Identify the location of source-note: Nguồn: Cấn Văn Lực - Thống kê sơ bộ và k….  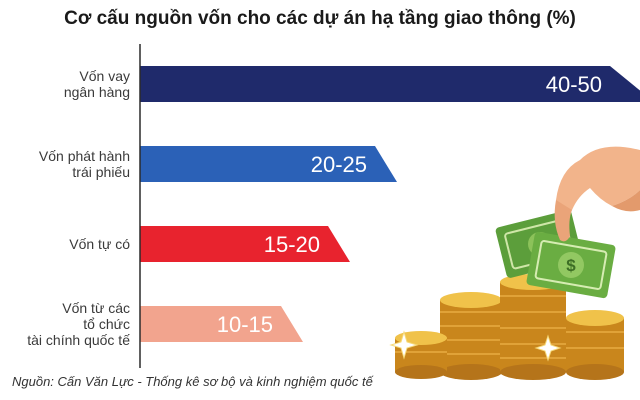
(192, 381).